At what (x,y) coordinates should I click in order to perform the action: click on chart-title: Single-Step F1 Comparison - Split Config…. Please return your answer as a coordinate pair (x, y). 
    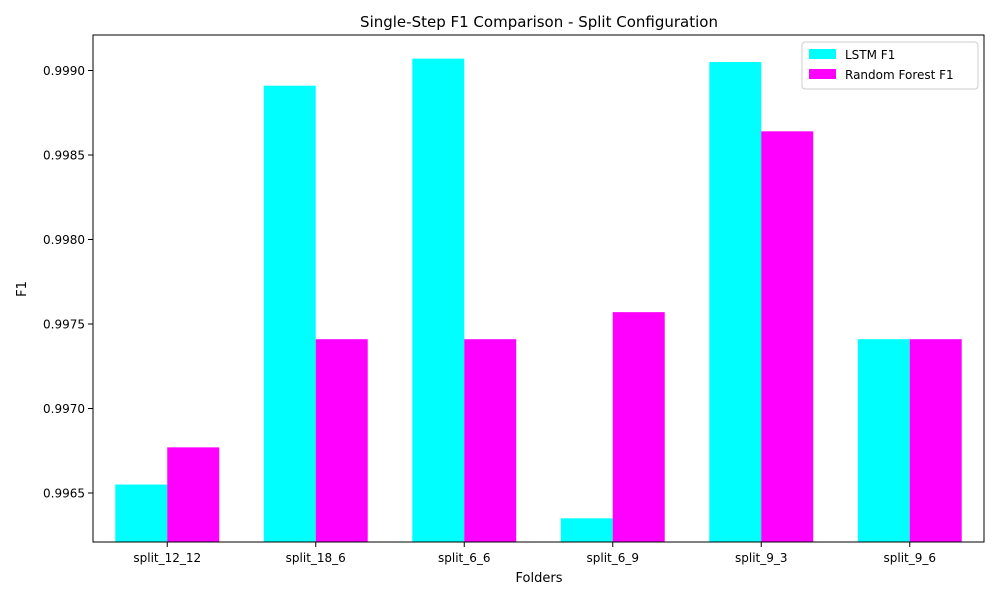
    Looking at the image, I should click on (539, 22).